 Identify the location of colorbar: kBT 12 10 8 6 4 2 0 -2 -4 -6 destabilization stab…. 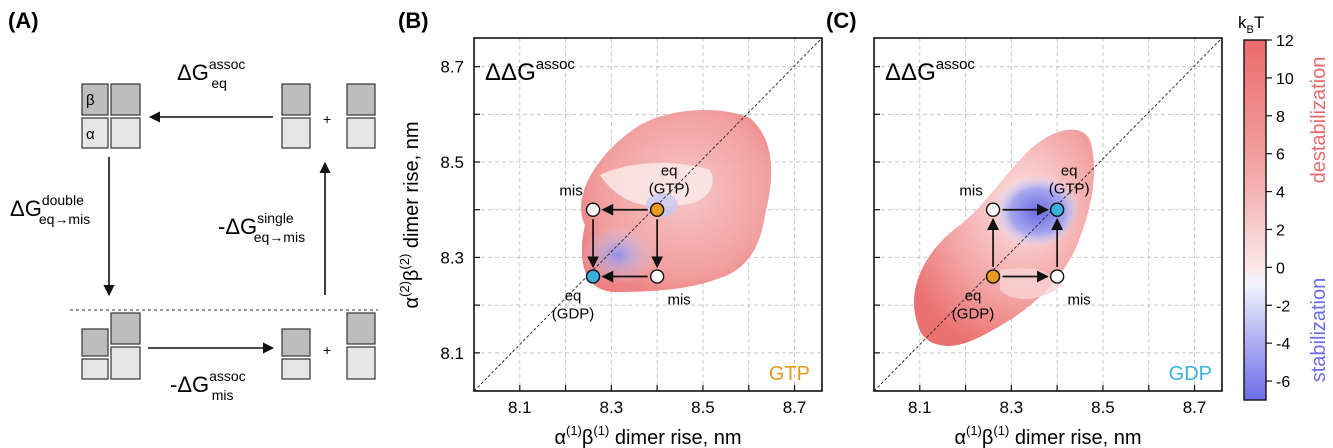
(1284, 207).